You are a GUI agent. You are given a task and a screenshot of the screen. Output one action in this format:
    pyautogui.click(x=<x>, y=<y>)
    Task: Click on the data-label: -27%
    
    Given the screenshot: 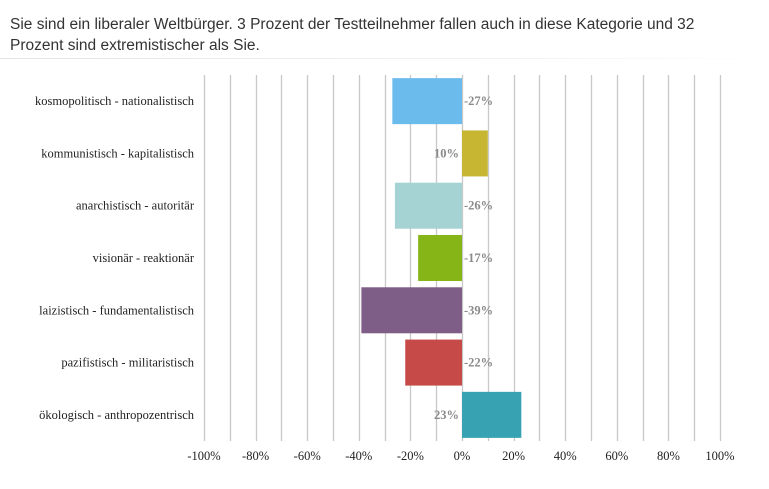 What is the action you would take?
    pyautogui.click(x=478, y=101)
    